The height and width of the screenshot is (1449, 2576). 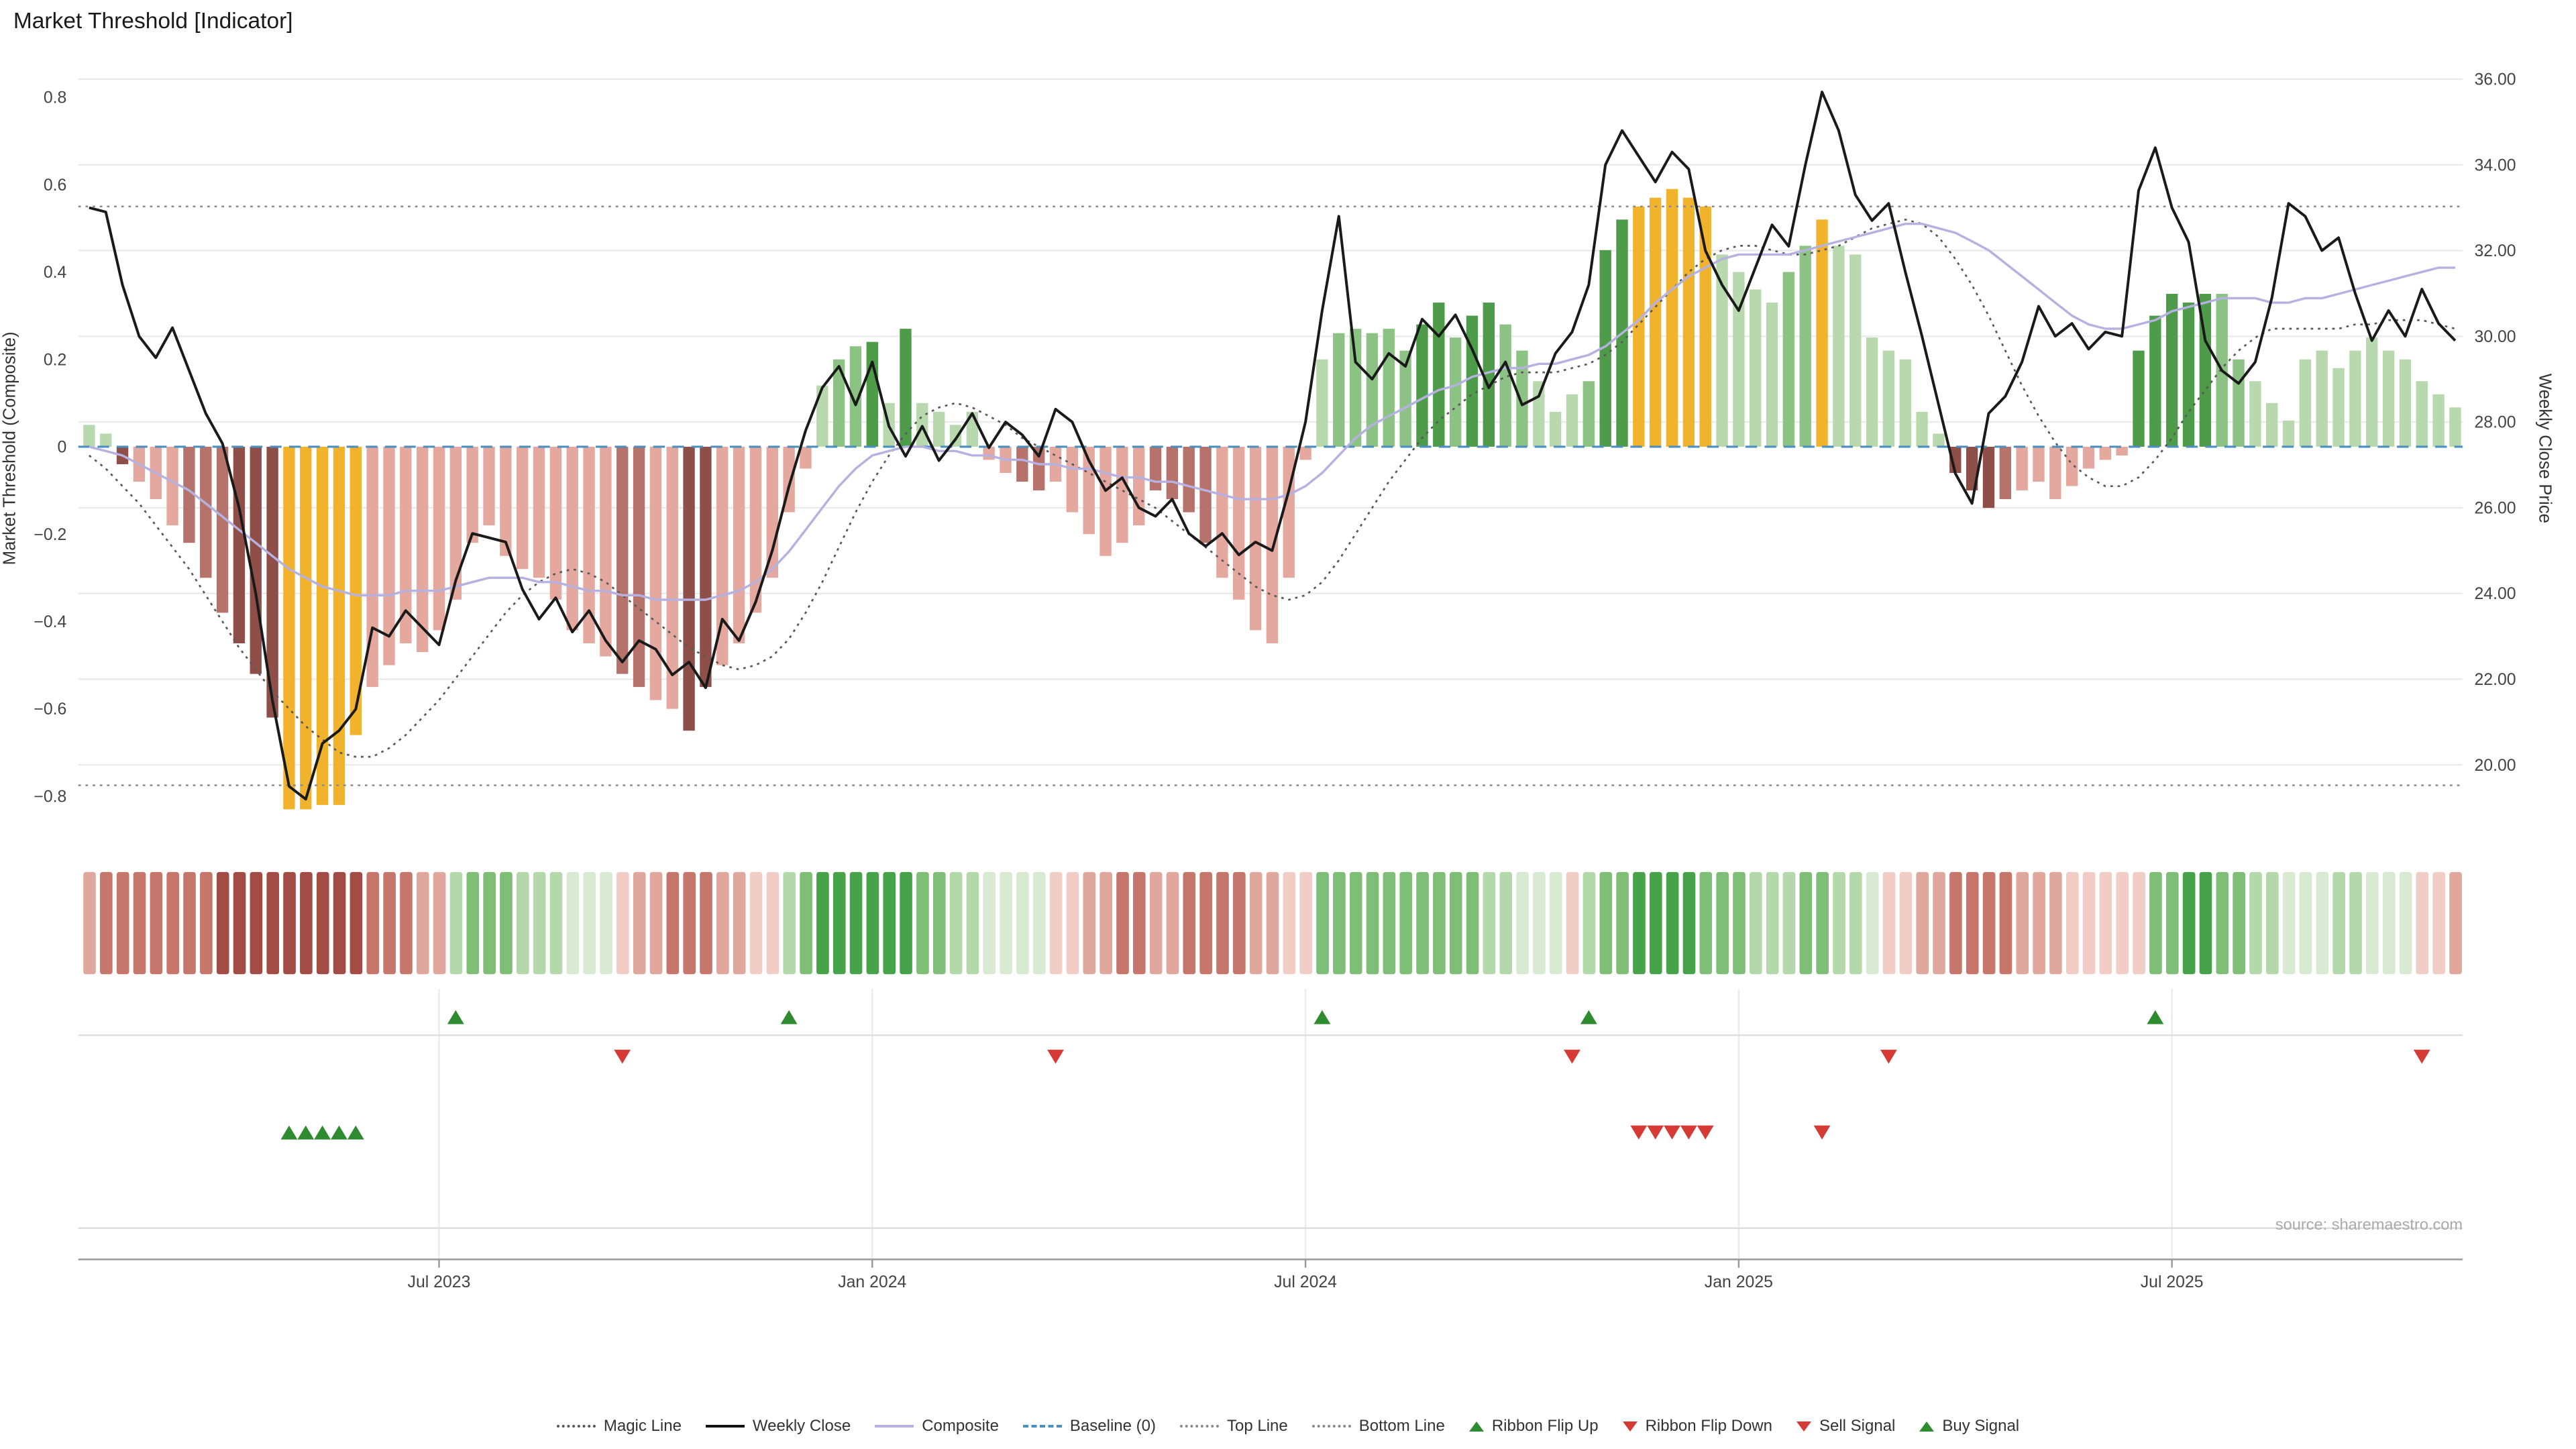 I want to click on legend-item-ribbon-flip-up: Ribbon Flip Up, so click(x=1533, y=1426).